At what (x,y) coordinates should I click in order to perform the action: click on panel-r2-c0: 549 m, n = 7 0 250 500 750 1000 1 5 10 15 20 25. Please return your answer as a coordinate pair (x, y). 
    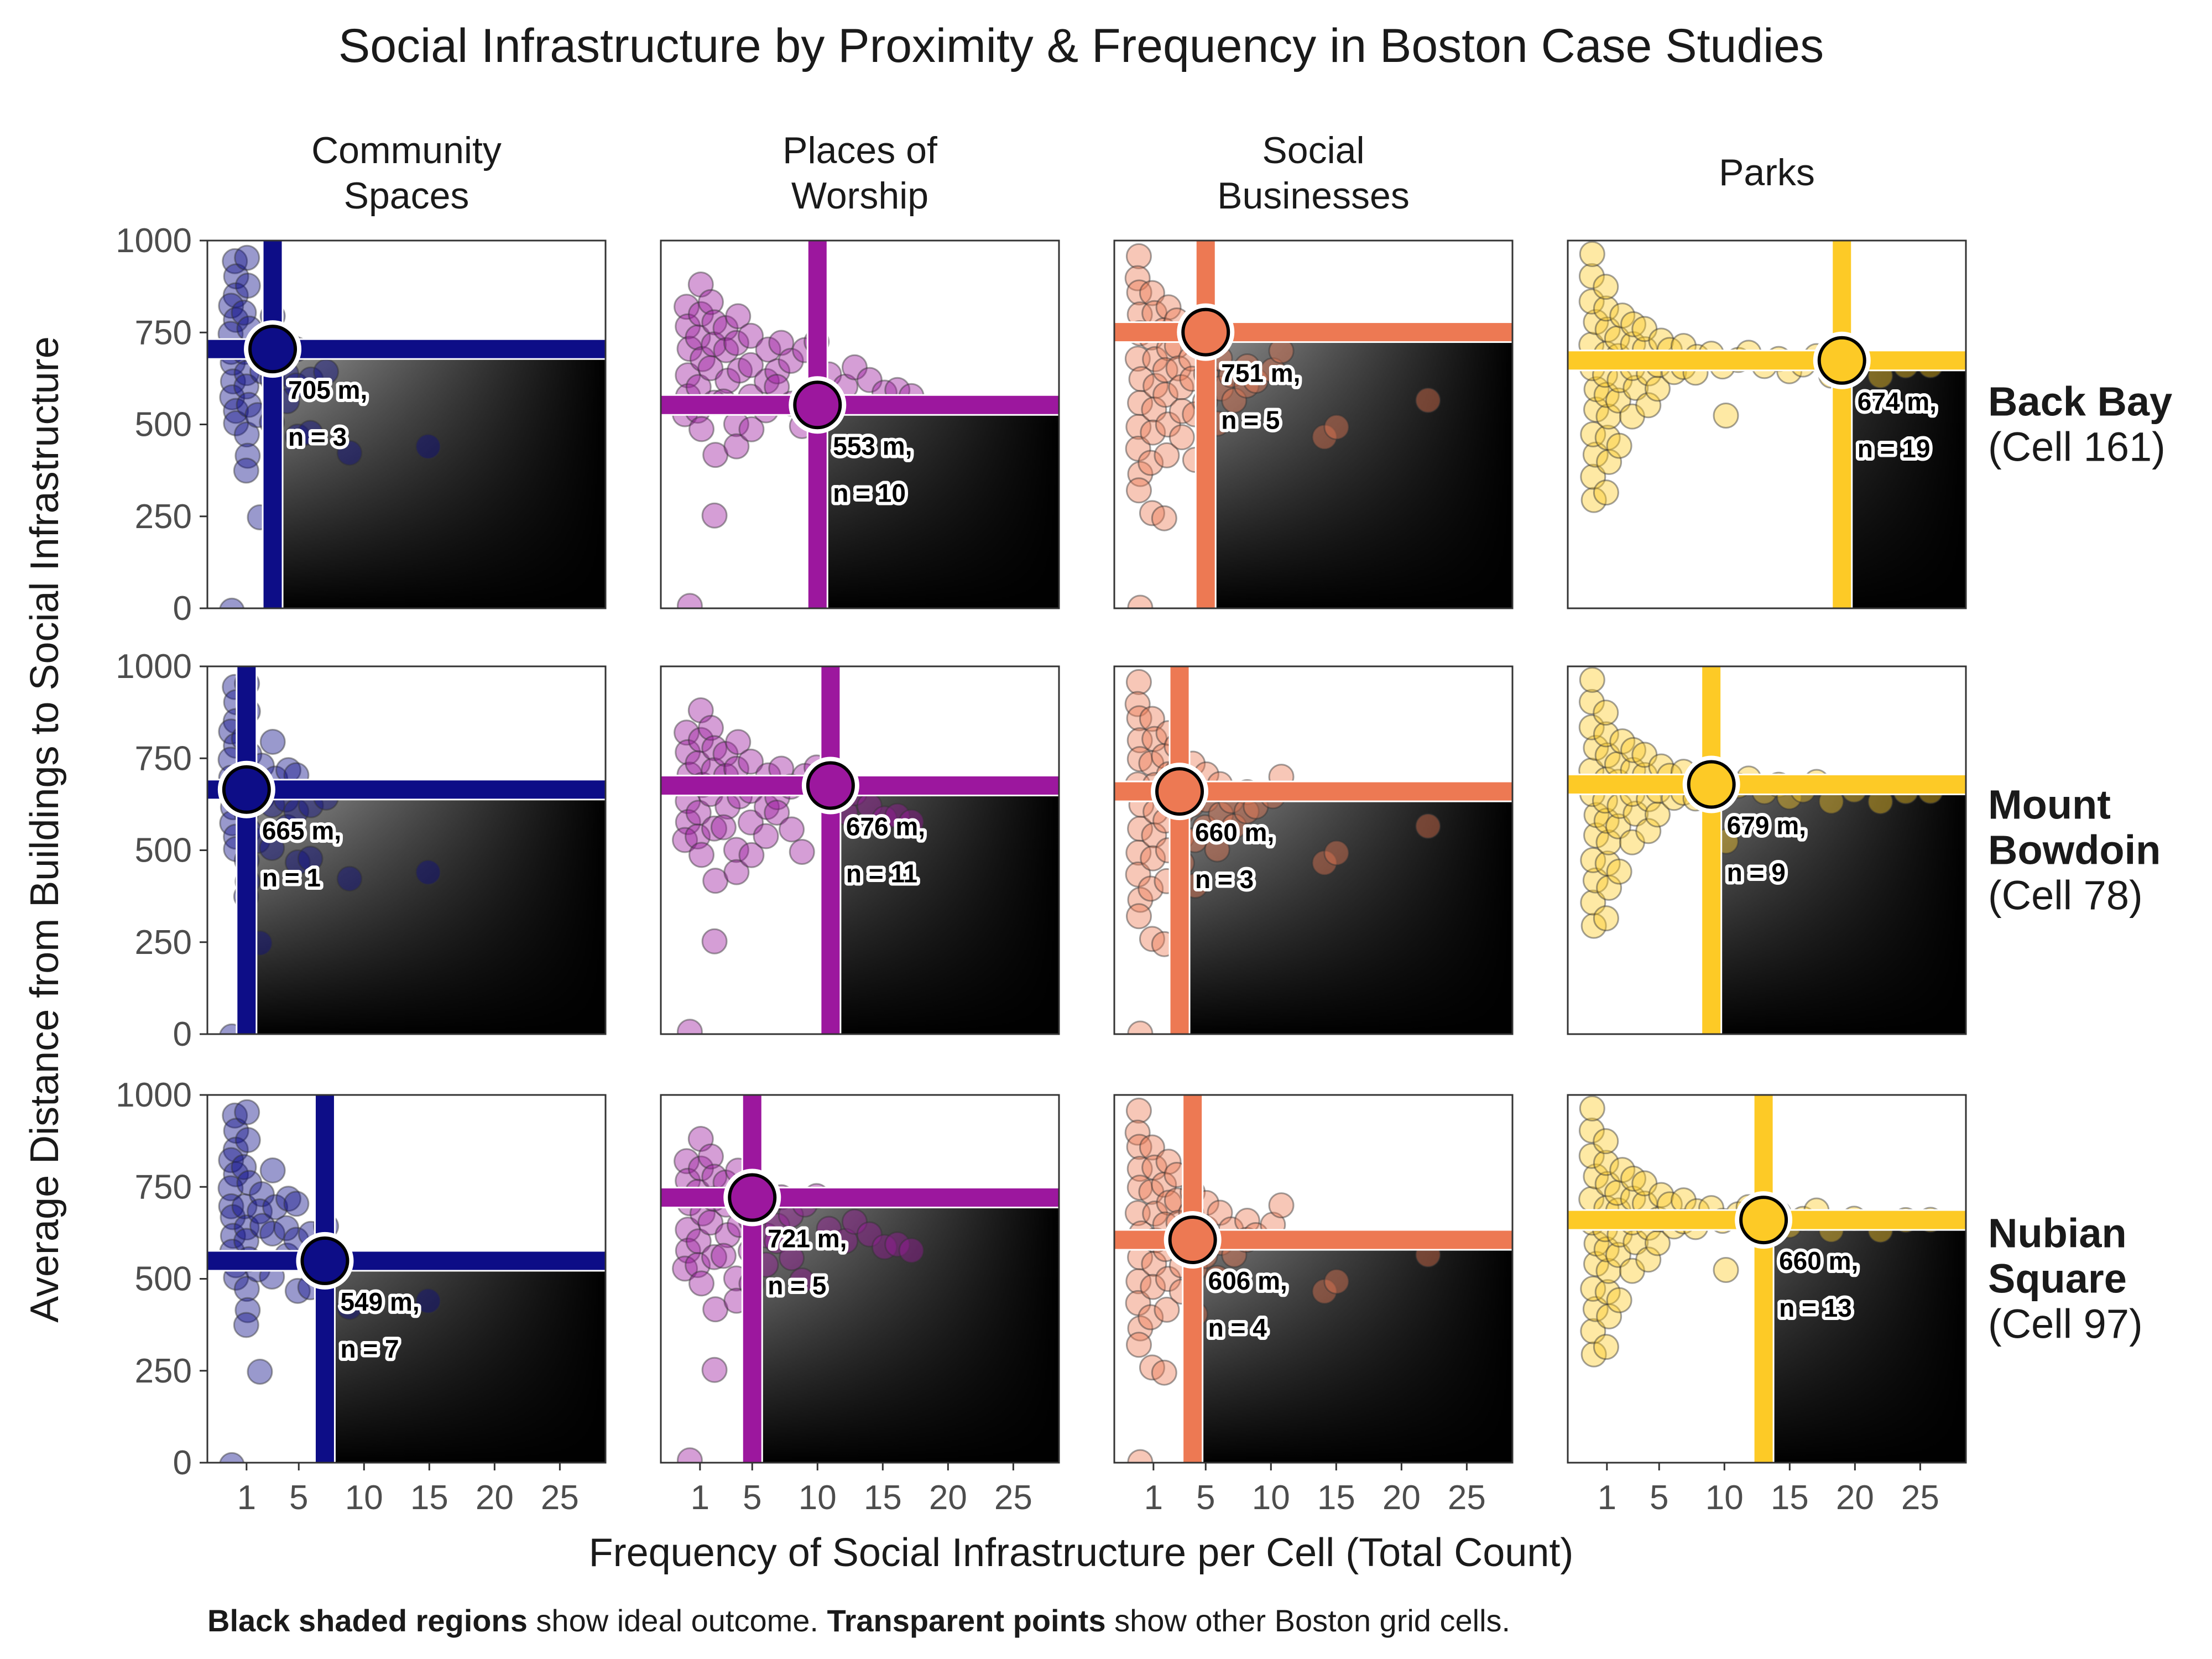
    Looking at the image, I should click on (361, 1297).